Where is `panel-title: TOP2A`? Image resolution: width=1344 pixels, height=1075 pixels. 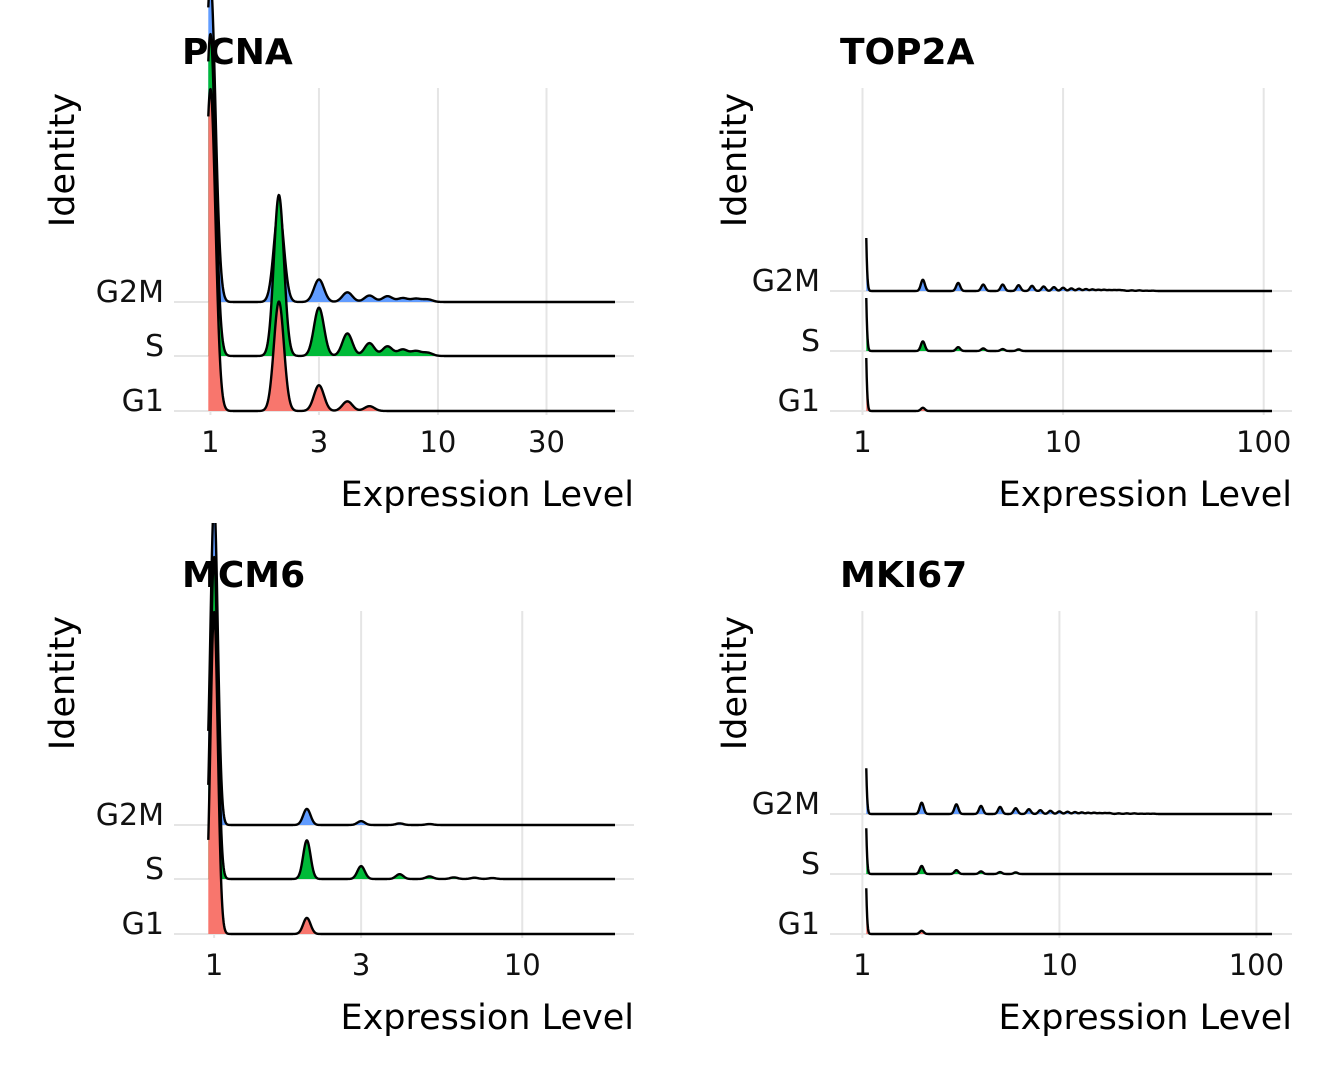 panel-title: TOP2A is located at coordinates (907, 52).